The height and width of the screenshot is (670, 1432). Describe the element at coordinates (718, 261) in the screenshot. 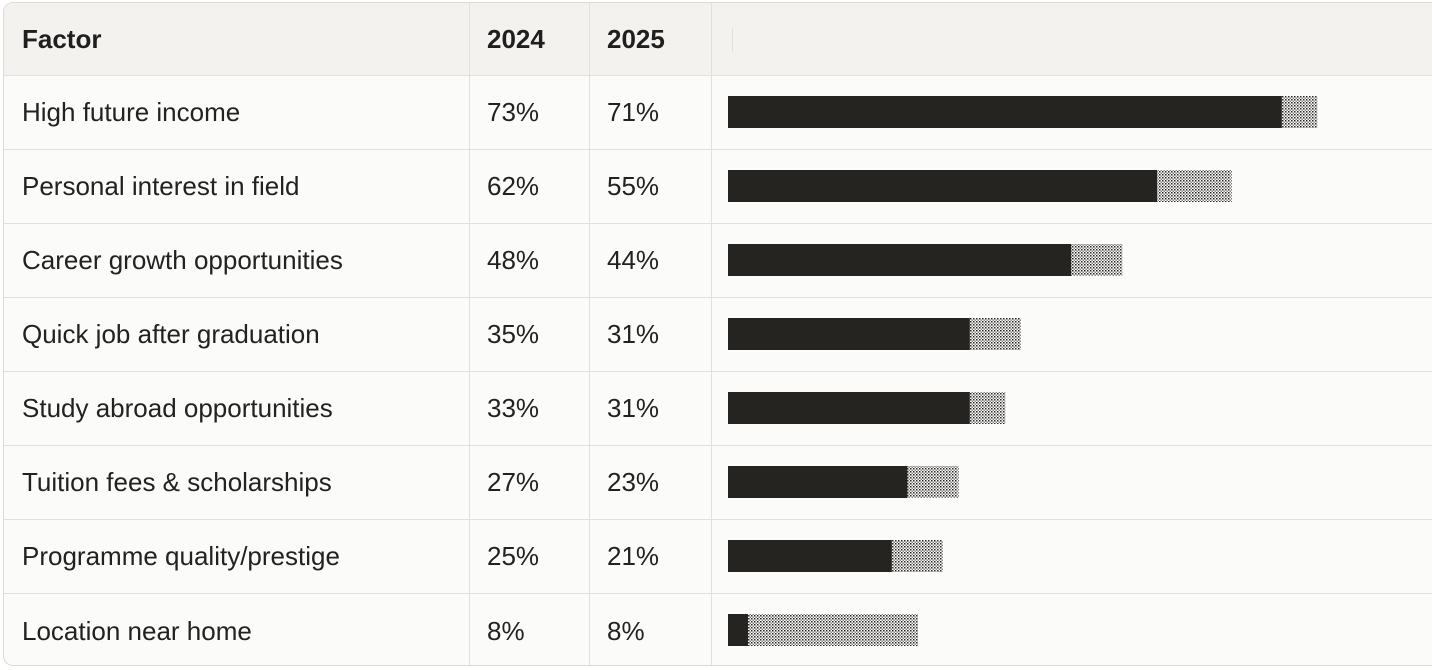

I see `table-row: Career growth opportunities 48% 44%` at that location.